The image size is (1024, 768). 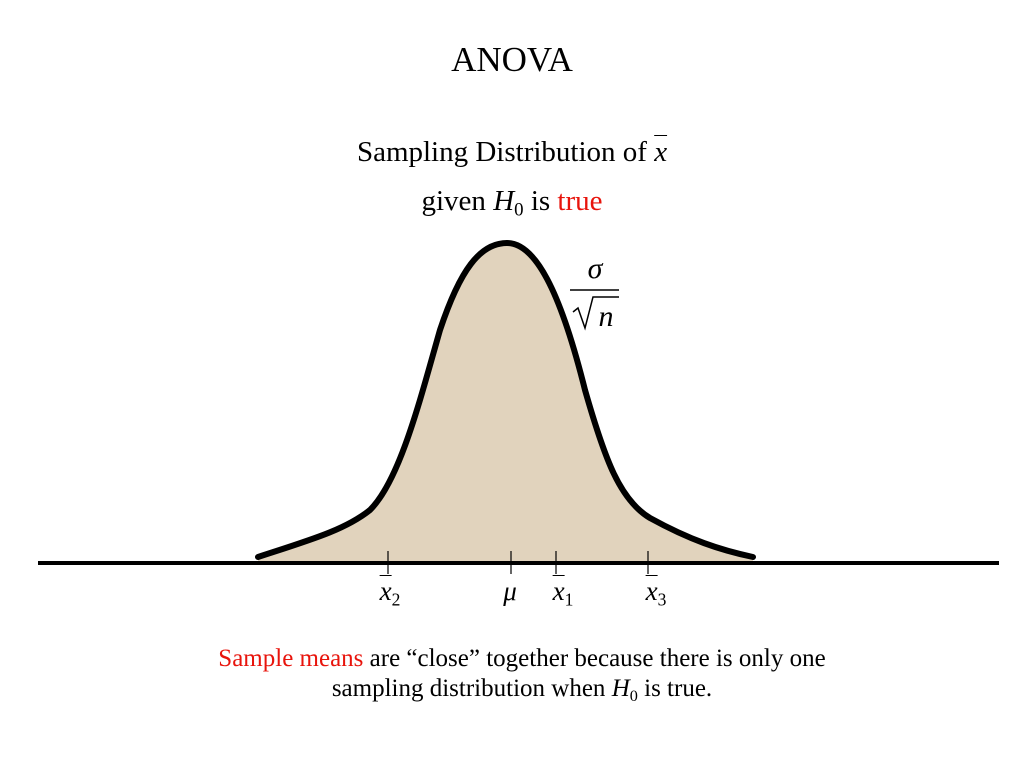 I want to click on title: ANOVA, so click(x=512, y=59).